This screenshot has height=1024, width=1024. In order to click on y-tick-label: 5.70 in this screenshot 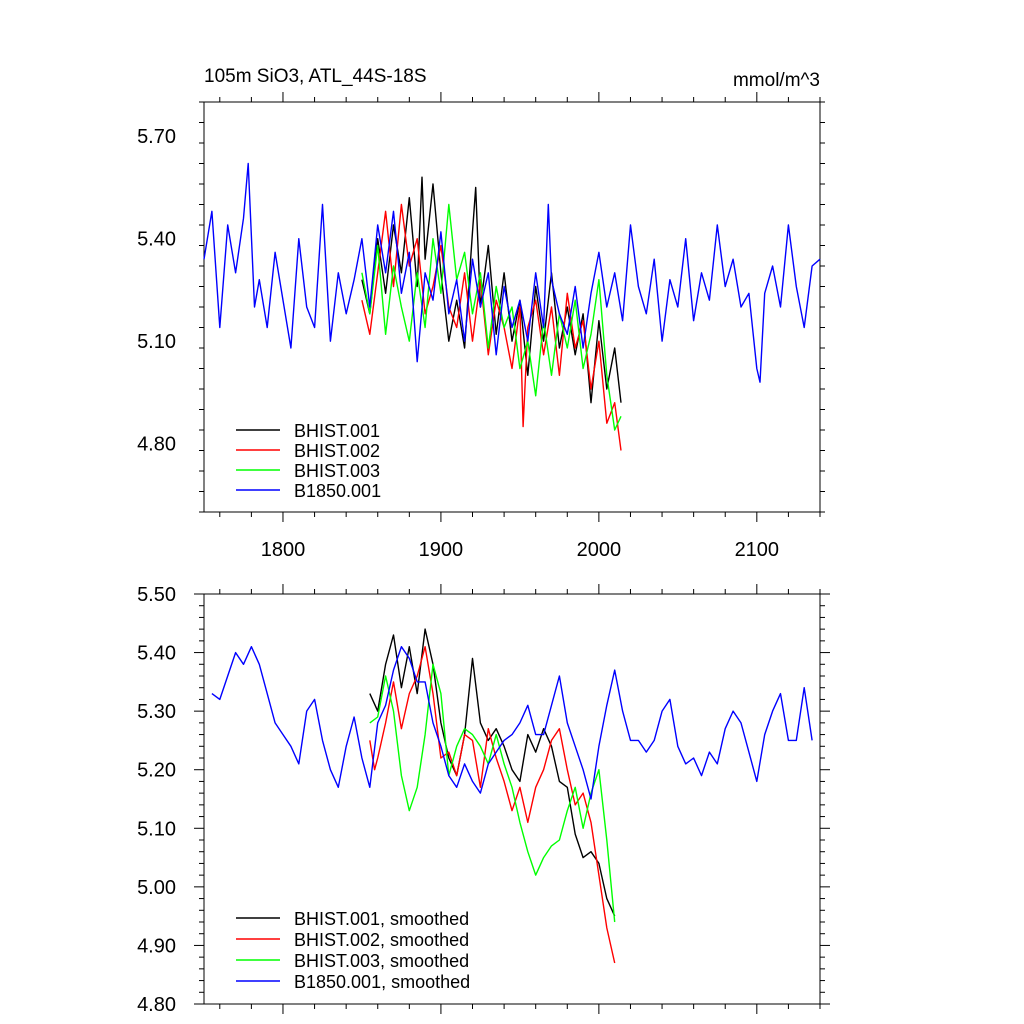, I will do `click(156, 137)`.